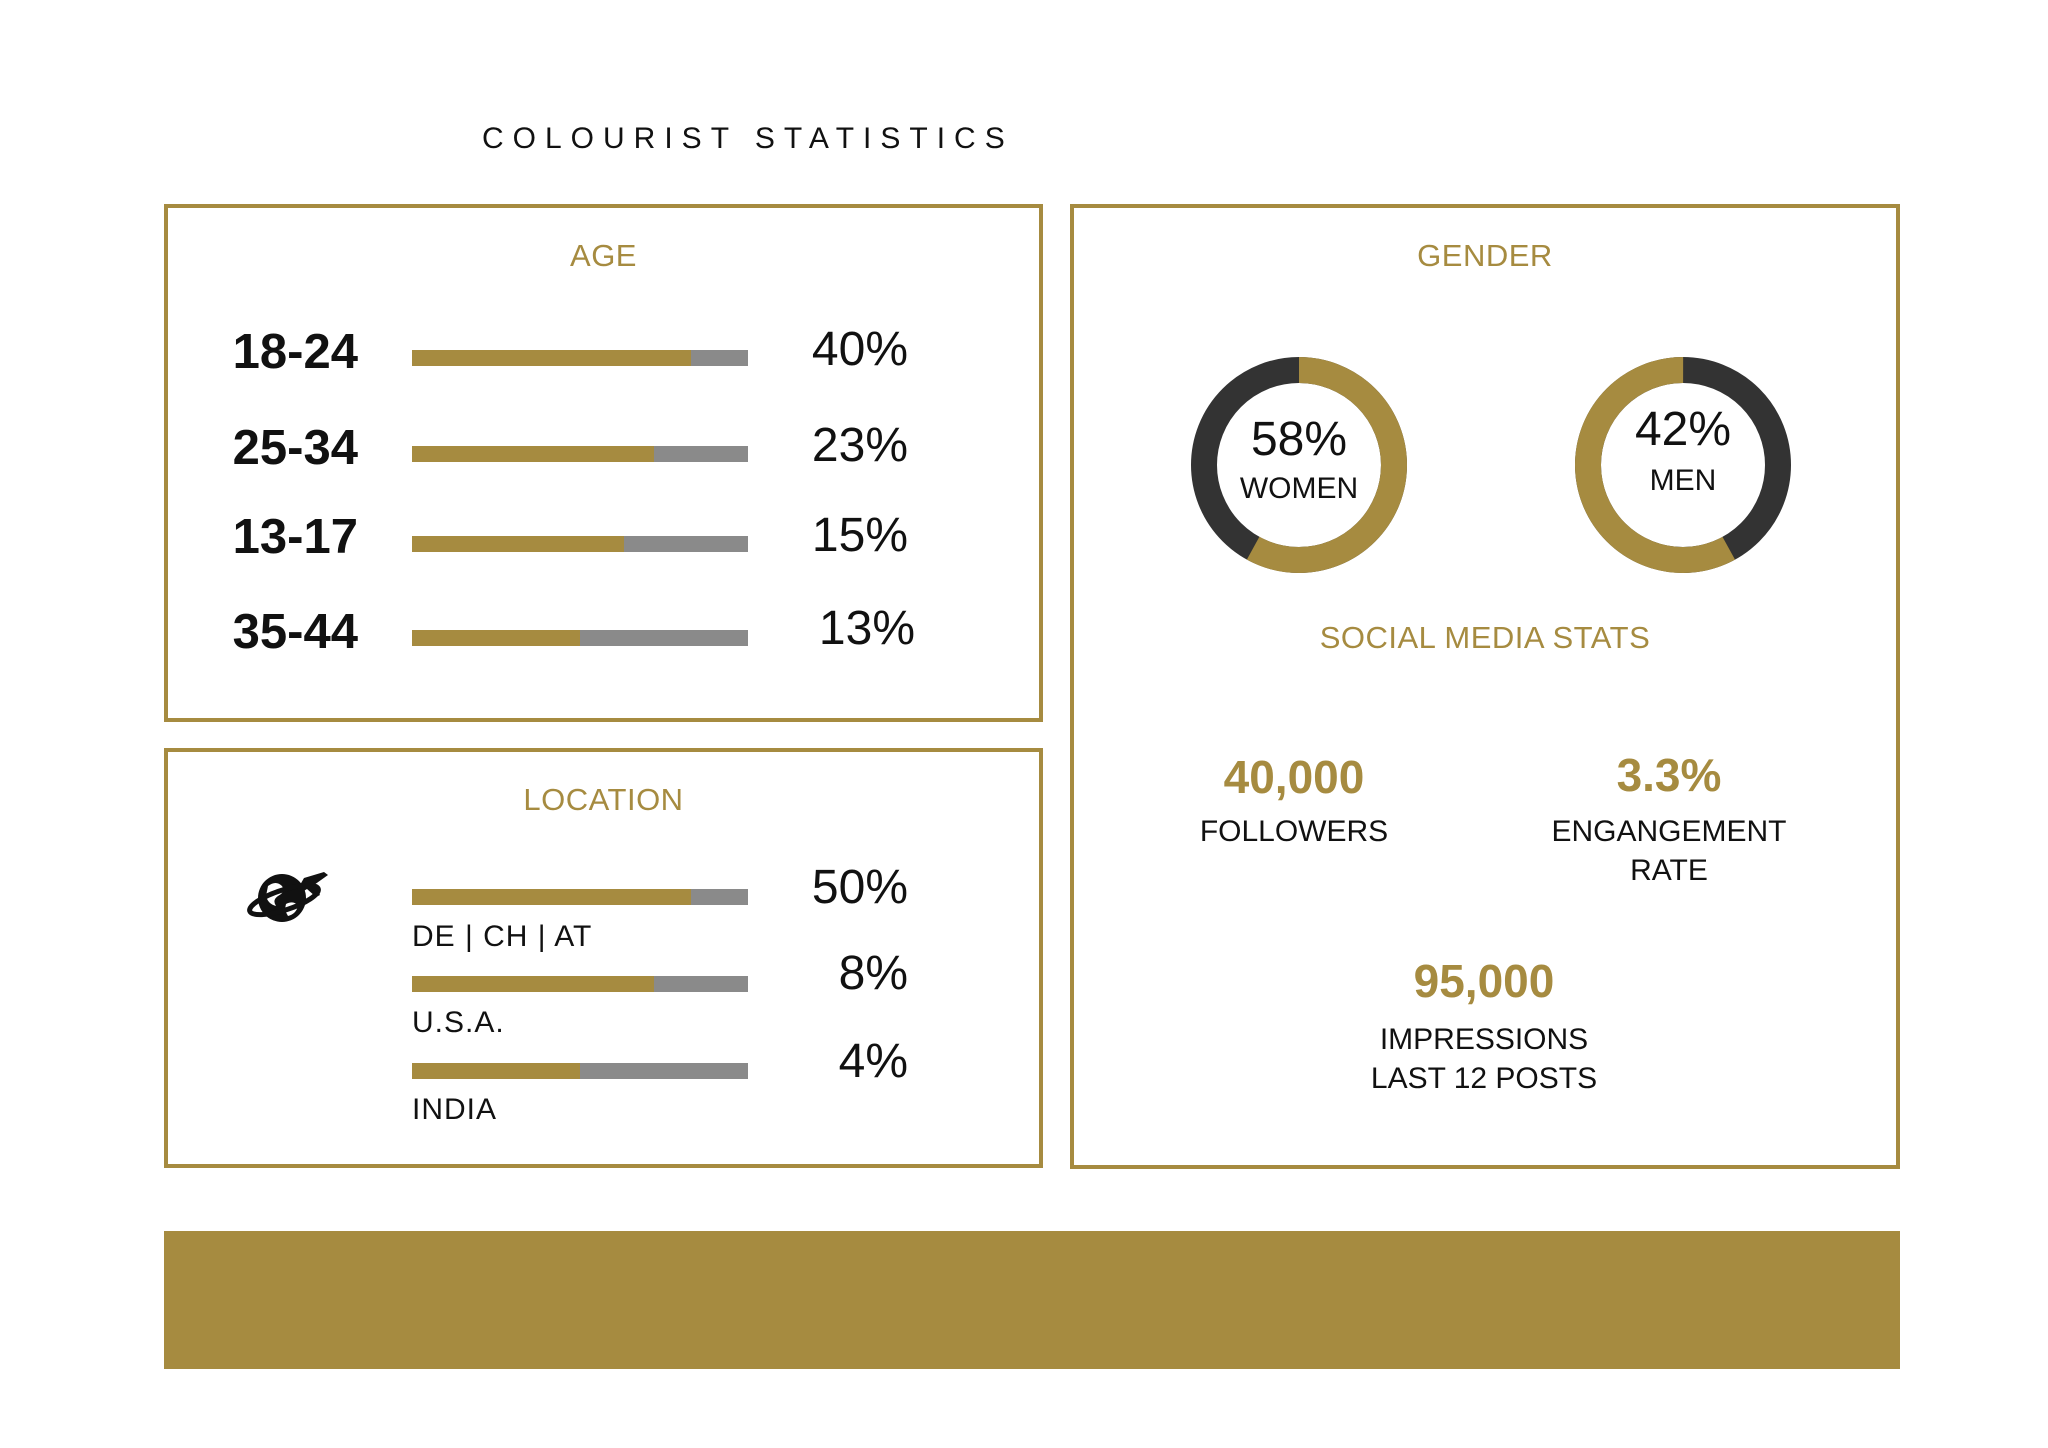  What do you see at coordinates (1683, 429) in the screenshot?
I see `men-percent: 42%` at bounding box center [1683, 429].